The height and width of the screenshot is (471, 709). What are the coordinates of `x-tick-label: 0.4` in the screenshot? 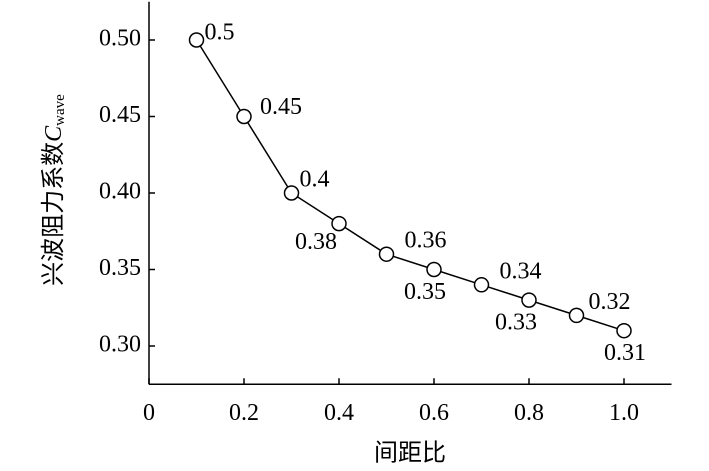 It's located at (339, 413).